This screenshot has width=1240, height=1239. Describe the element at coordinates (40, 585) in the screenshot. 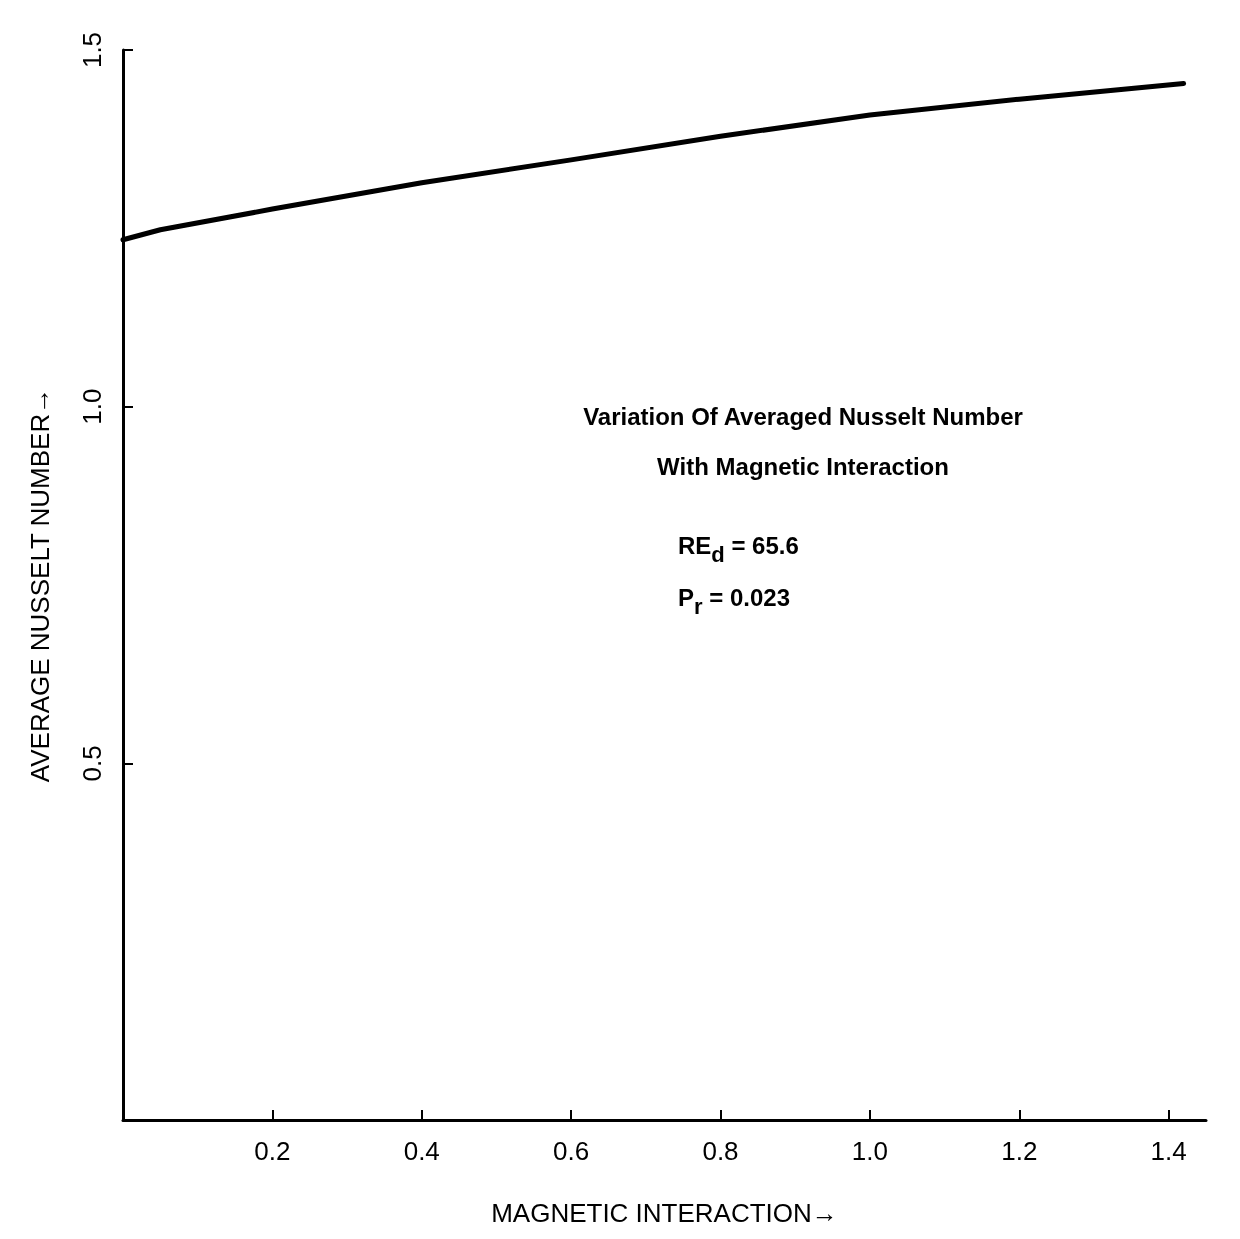

I see `y-axis-title: AVERAGE NUSSELT NUMBER→` at that location.